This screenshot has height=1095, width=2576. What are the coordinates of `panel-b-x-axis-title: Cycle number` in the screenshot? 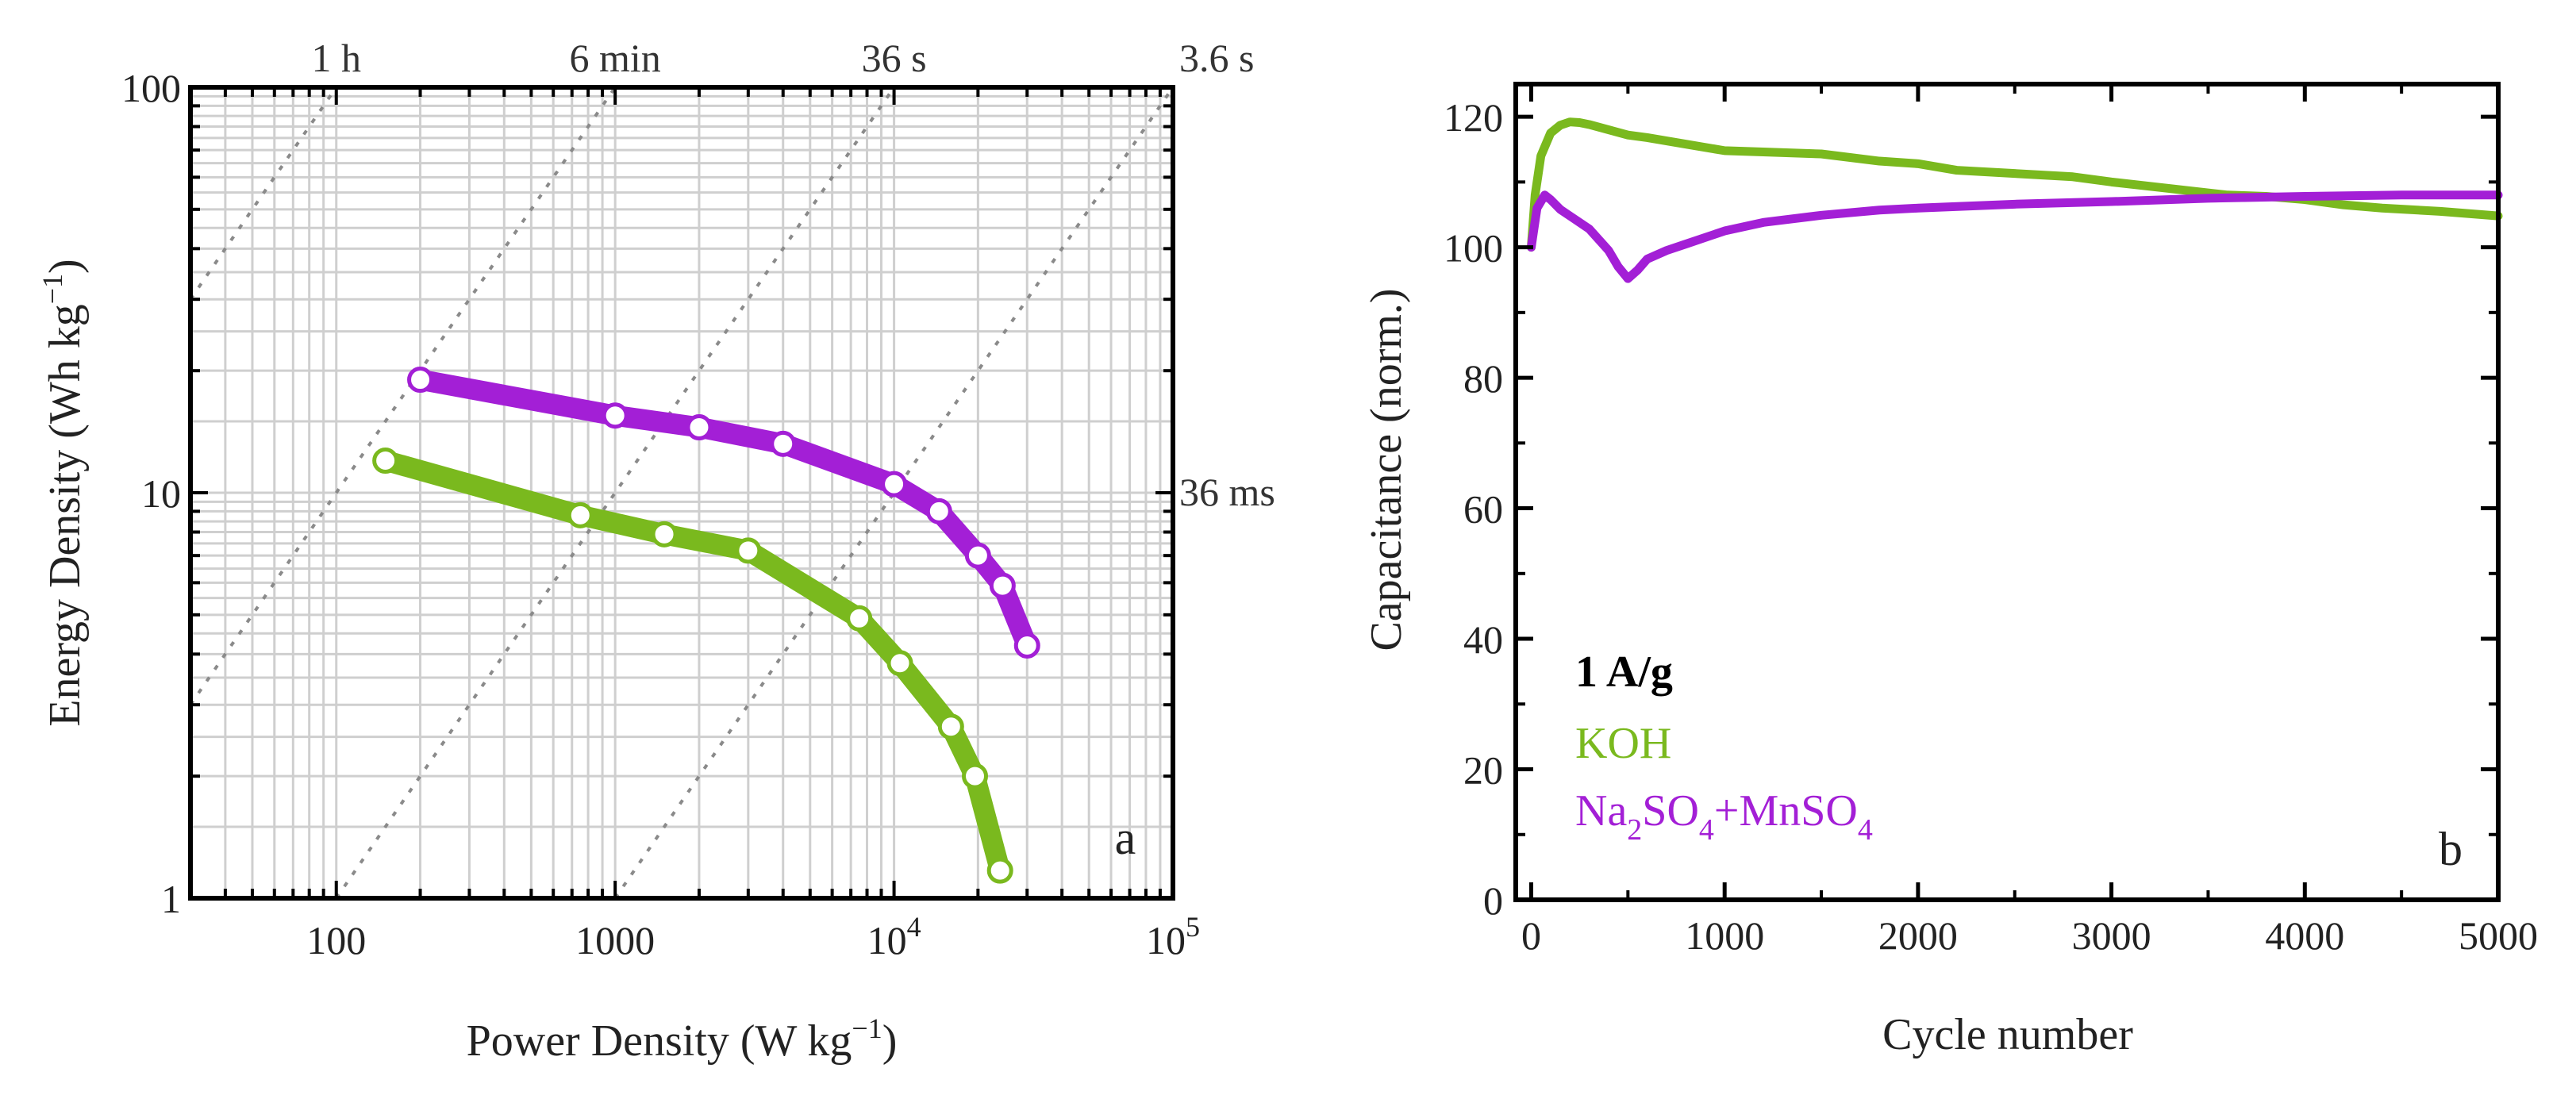 It's located at (2007, 1034).